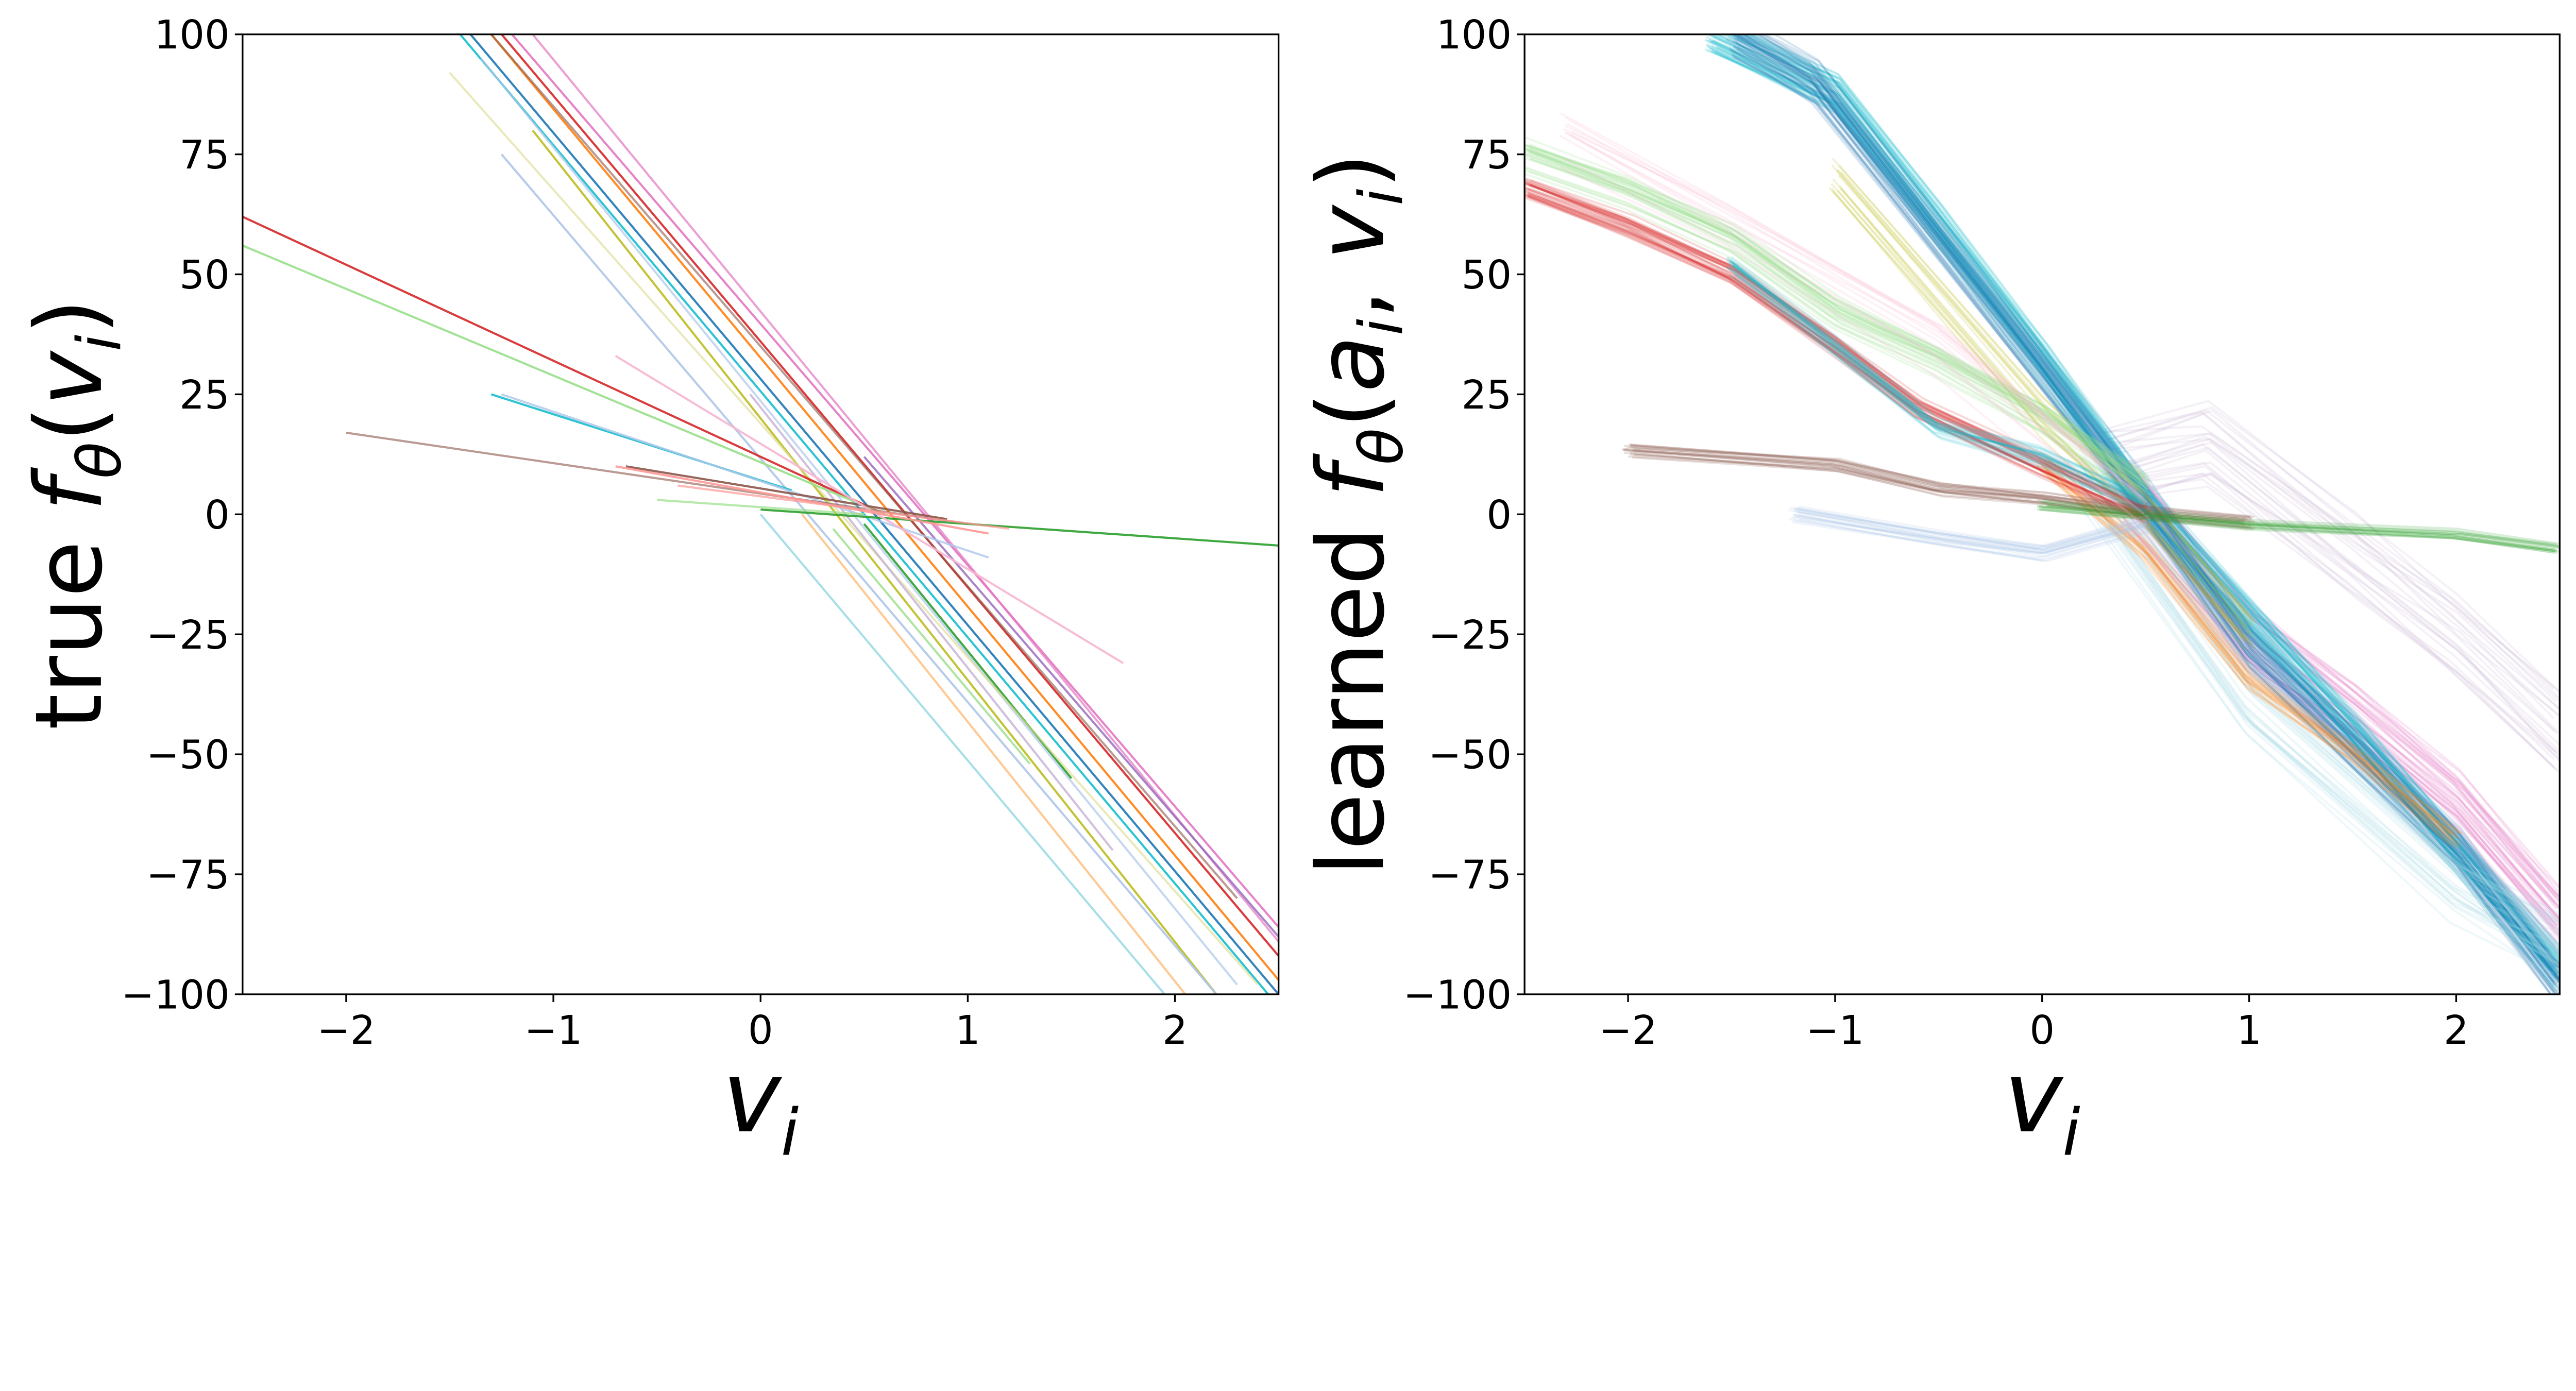  Describe the element at coordinates (69, 424) in the screenshot. I see `y-label-open: (` at that location.